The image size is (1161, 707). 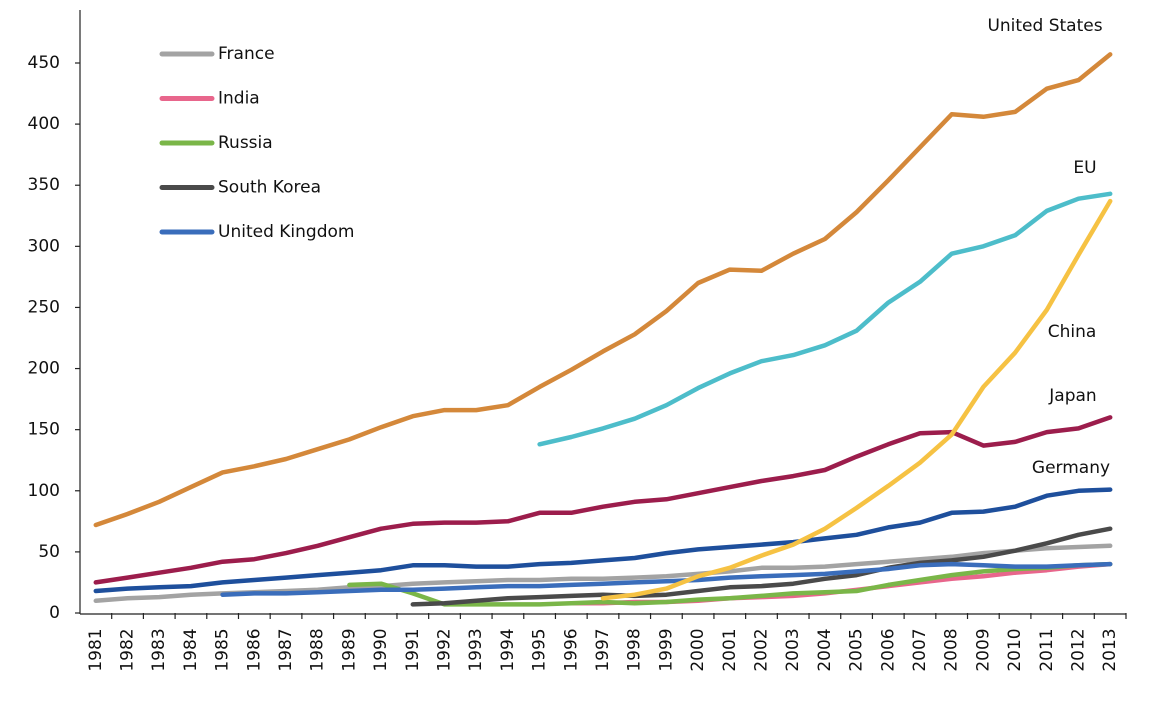 I want to click on y-tick-label: 150, so click(x=44, y=430).